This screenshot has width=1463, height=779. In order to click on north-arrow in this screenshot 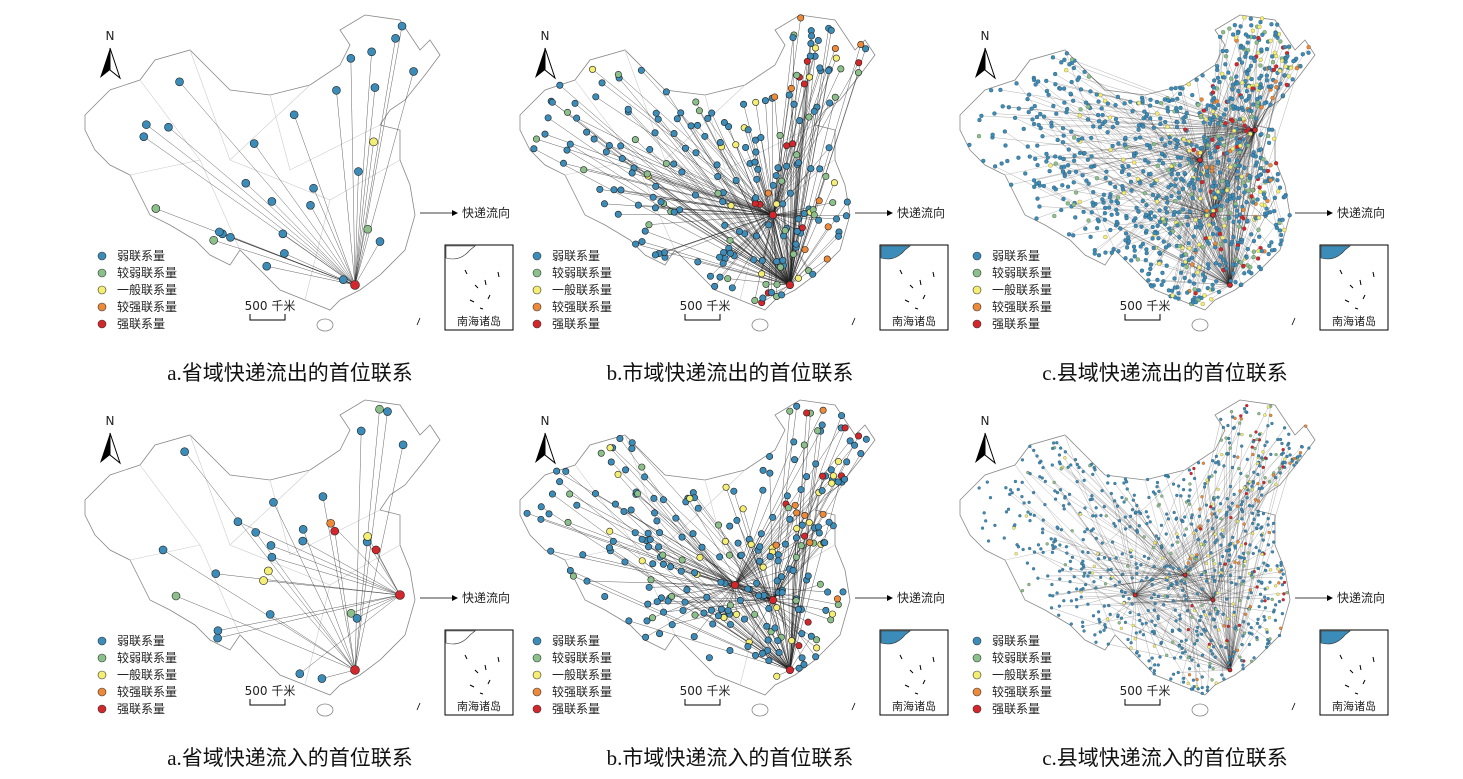, I will do `click(980, 63)`.